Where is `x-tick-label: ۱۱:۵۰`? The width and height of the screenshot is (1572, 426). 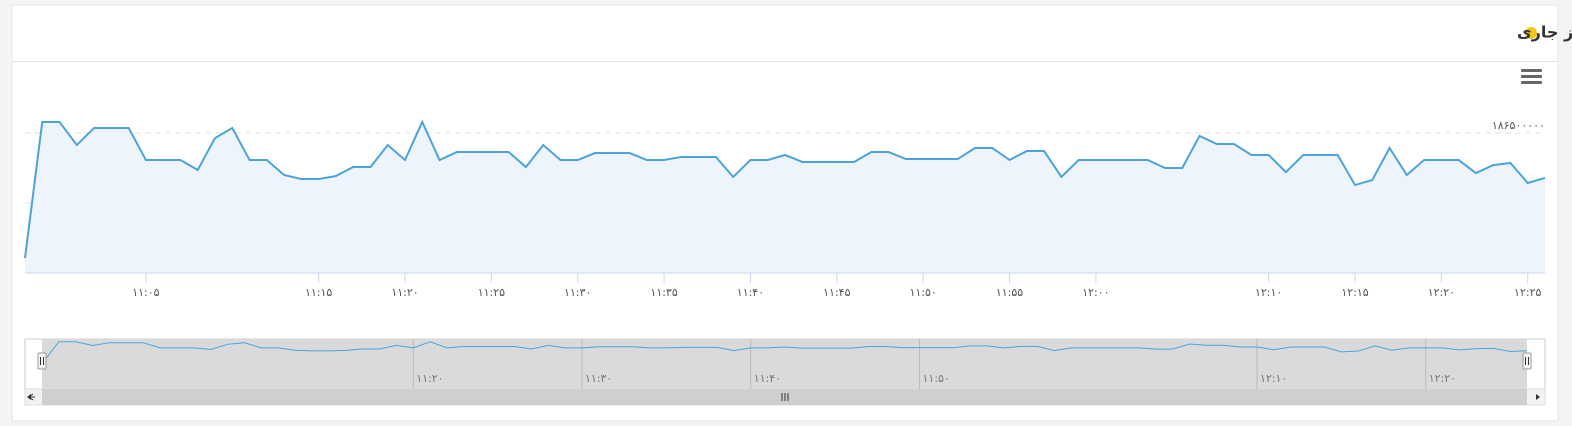
x-tick-label: ۱۱:۵۰ is located at coordinates (923, 292).